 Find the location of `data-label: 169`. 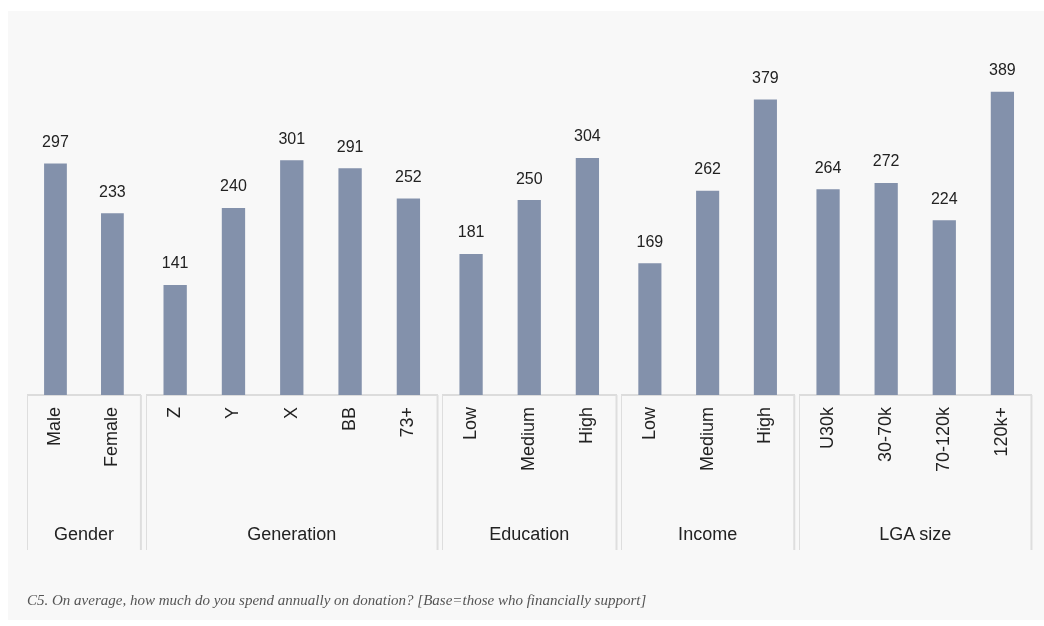

data-label: 169 is located at coordinates (650, 241).